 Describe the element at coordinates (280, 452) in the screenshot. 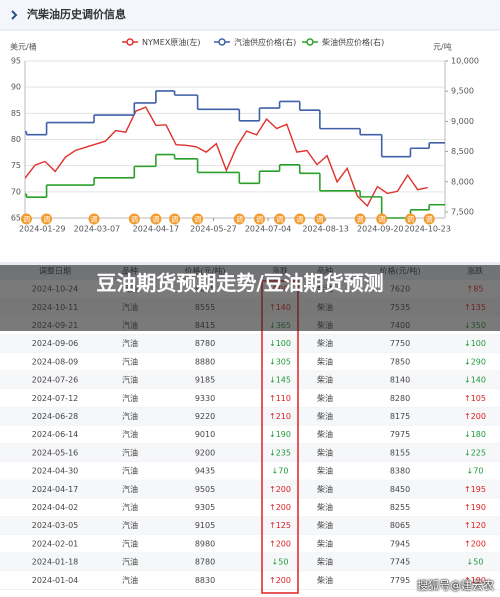

I see `table-cell: ↓235` at that location.